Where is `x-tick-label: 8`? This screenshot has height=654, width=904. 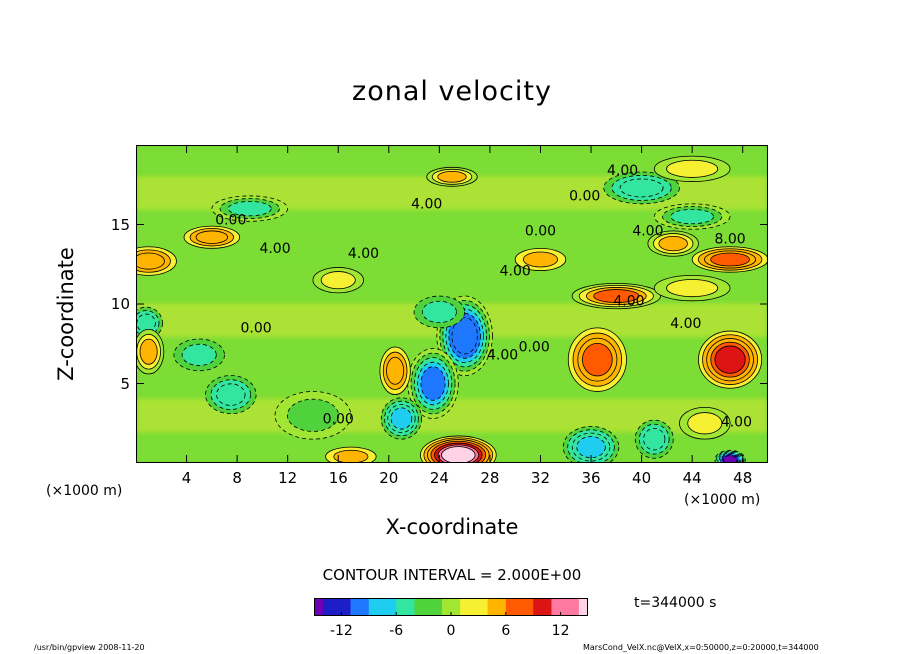
x-tick-label: 8 is located at coordinates (237, 478).